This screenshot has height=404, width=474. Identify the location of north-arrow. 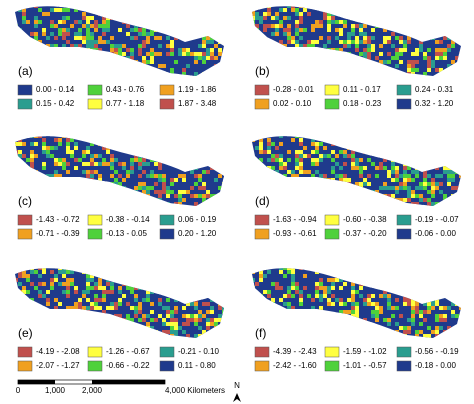
(237, 397).